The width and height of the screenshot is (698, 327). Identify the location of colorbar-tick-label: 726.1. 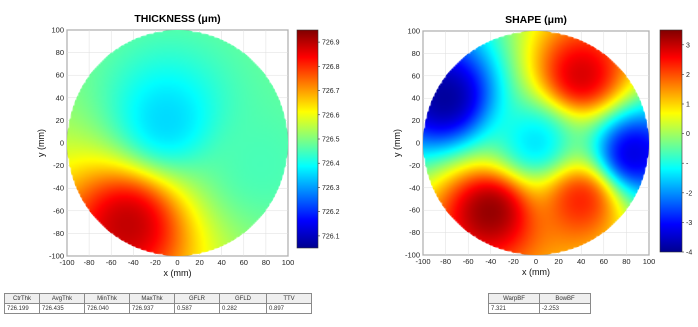
(331, 236).